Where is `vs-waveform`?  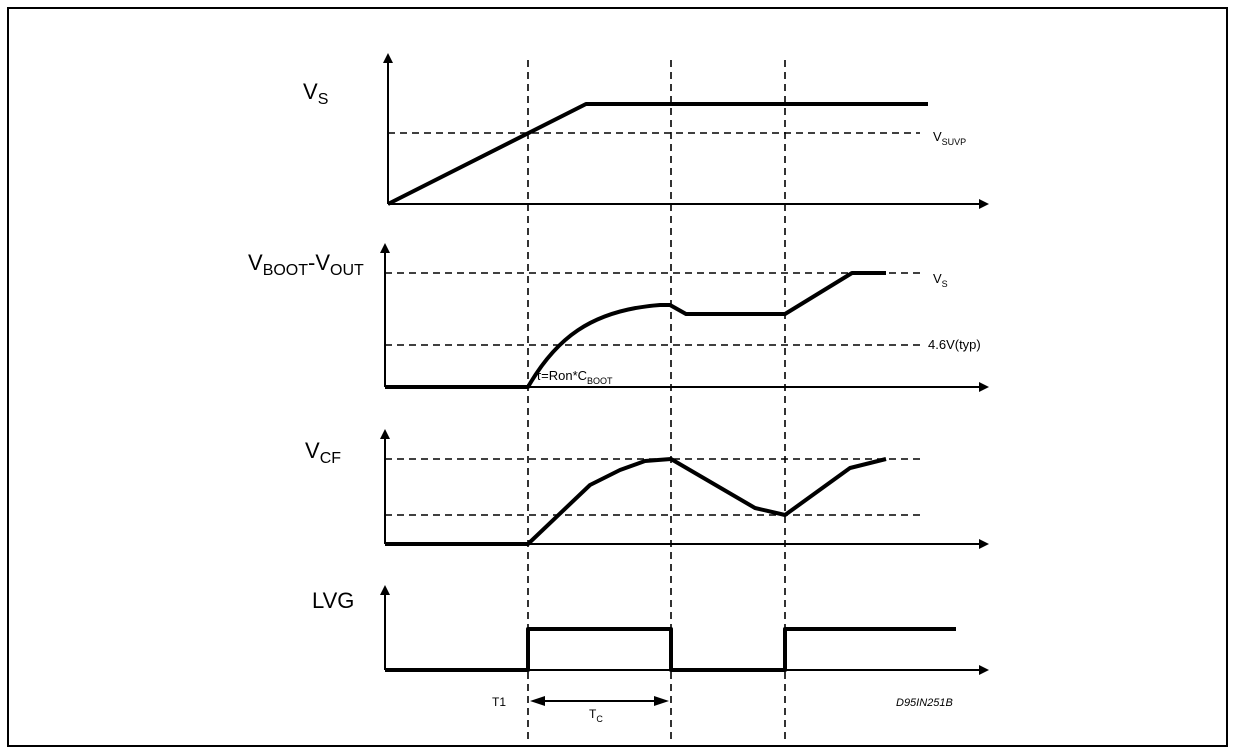 vs-waveform is located at coordinates (657, 154).